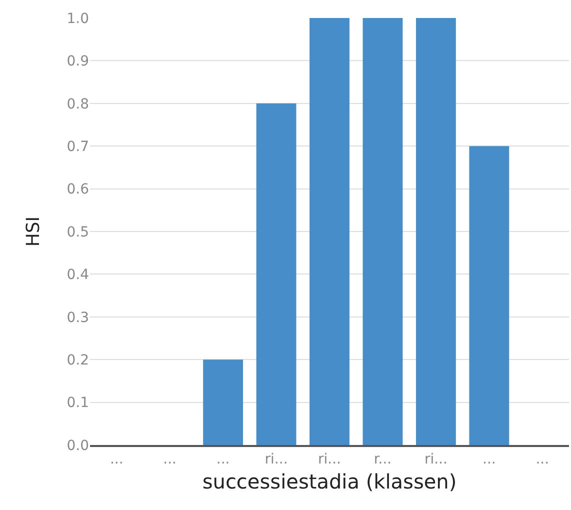  I want to click on x-axis-title: successiestadia (klassen), so click(329, 482).